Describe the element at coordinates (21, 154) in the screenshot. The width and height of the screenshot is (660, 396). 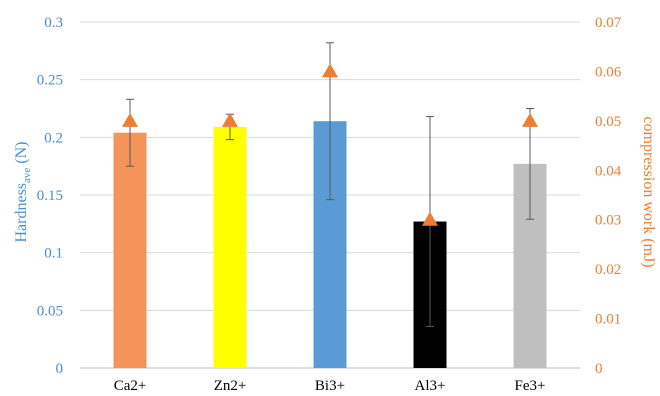
I see `y-axis-label-left-unit: (N)` at that location.